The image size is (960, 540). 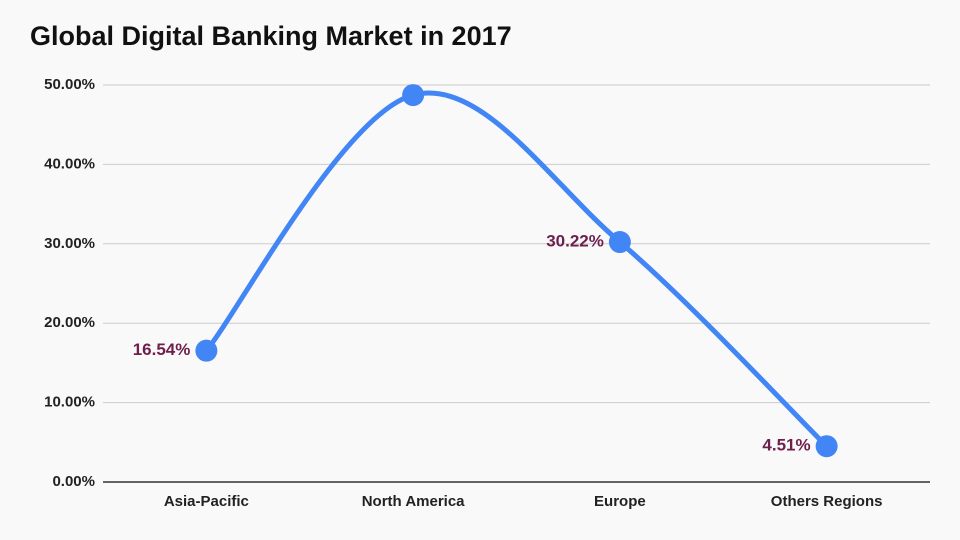 I want to click on y-tick-label: 40.00%, so click(x=69, y=163).